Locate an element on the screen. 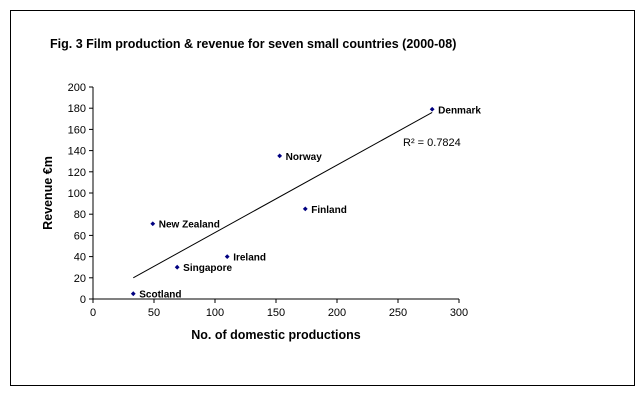  y-tick-label: 140 is located at coordinates (77, 152).